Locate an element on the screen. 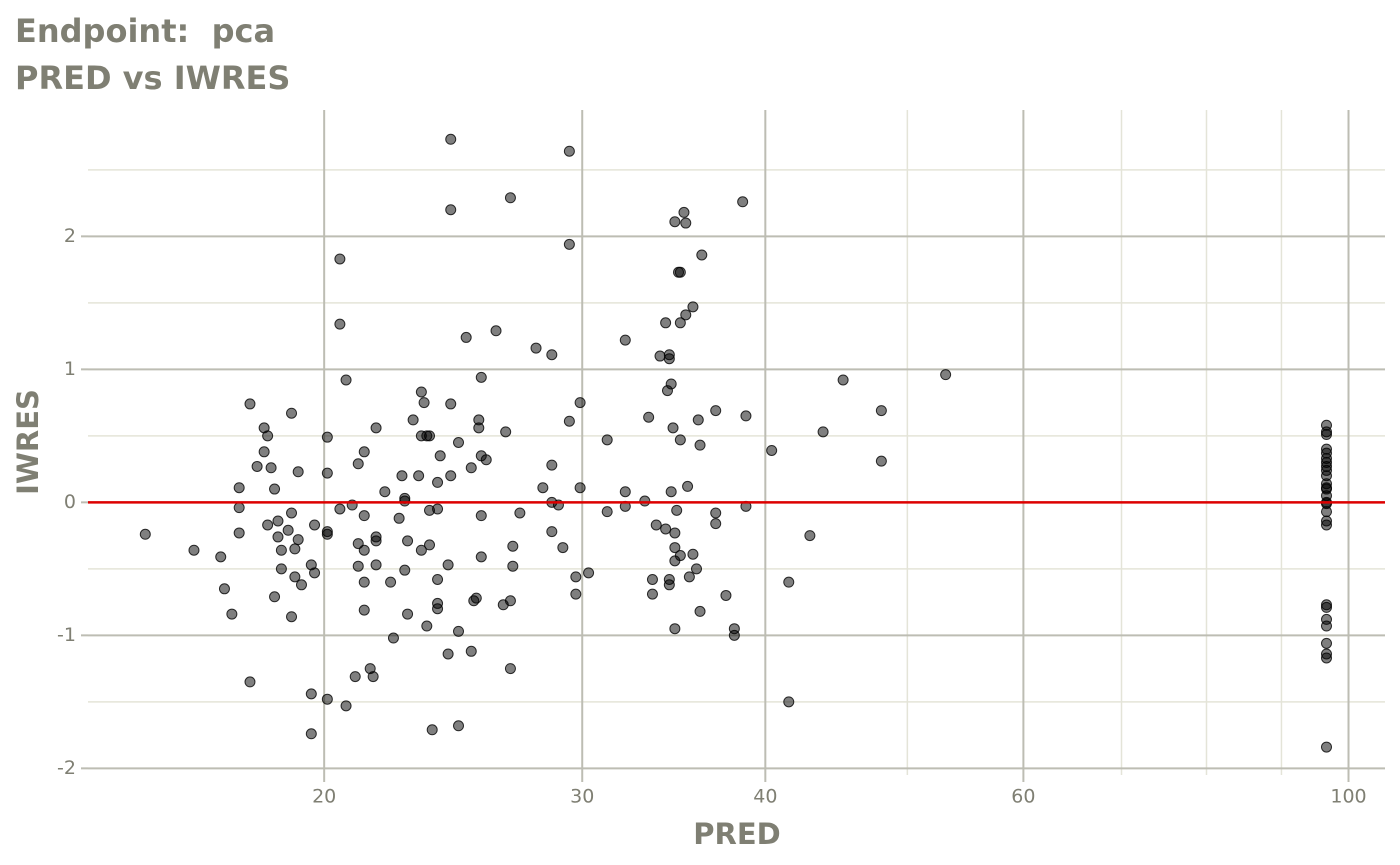 This screenshot has width=1400, height=865. y-tick-label: 1 is located at coordinates (70, 369).